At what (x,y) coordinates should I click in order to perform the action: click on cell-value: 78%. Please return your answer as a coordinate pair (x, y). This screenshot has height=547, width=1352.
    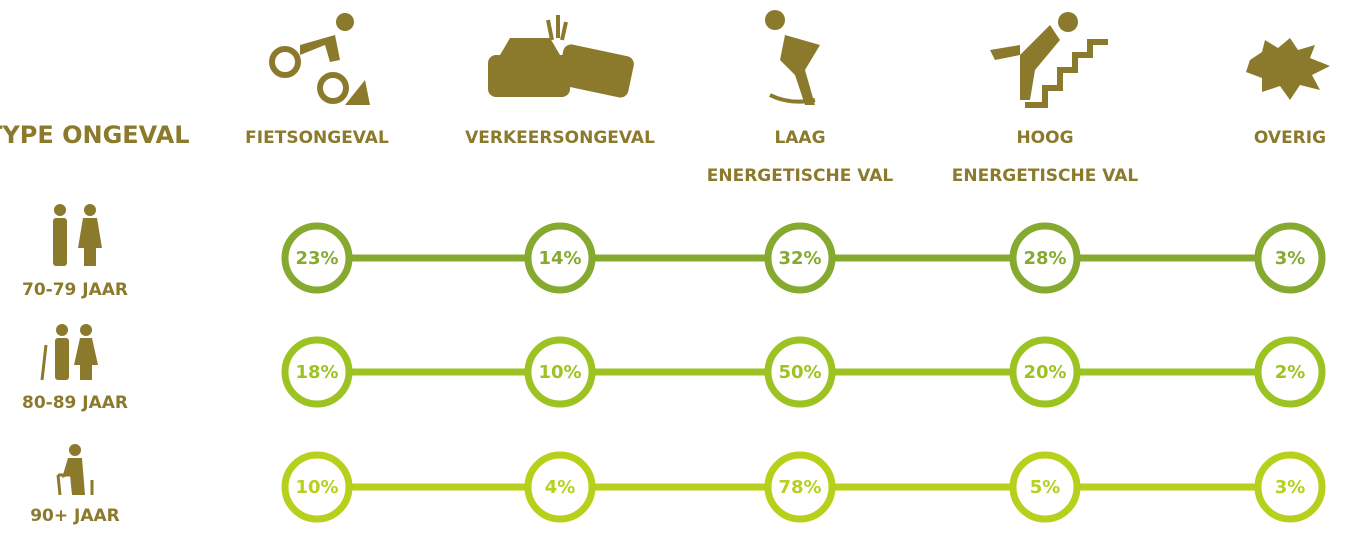
    Looking at the image, I should click on (799, 487).